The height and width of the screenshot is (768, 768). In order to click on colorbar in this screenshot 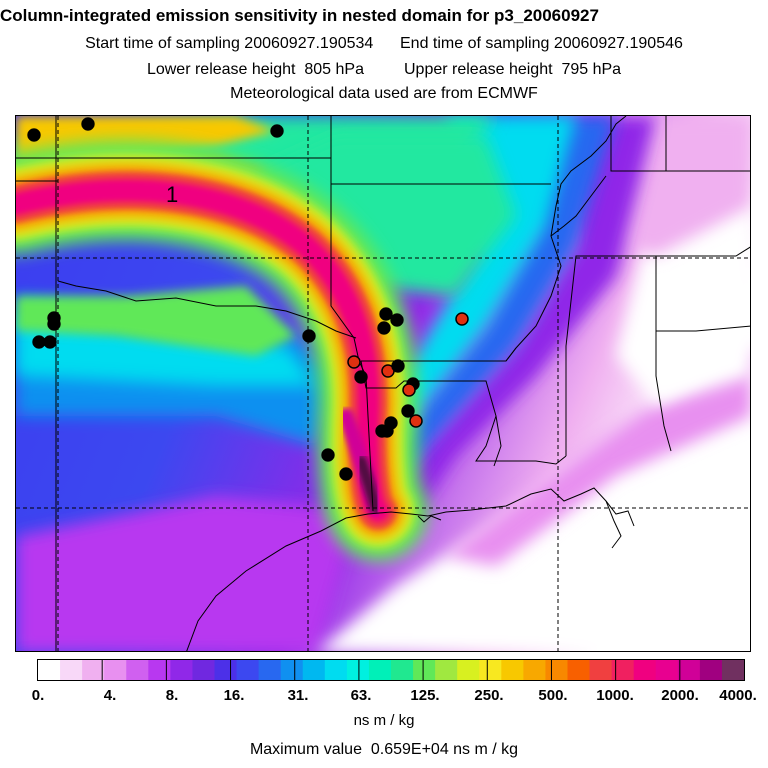, I will do `click(391, 670)`.